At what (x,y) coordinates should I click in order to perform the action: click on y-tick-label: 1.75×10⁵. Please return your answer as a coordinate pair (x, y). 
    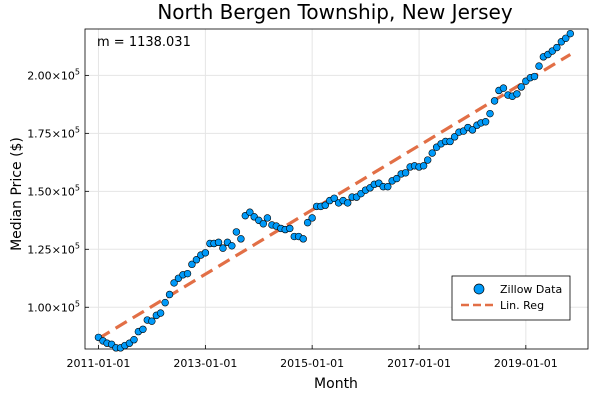
    Looking at the image, I should click on (53, 132).